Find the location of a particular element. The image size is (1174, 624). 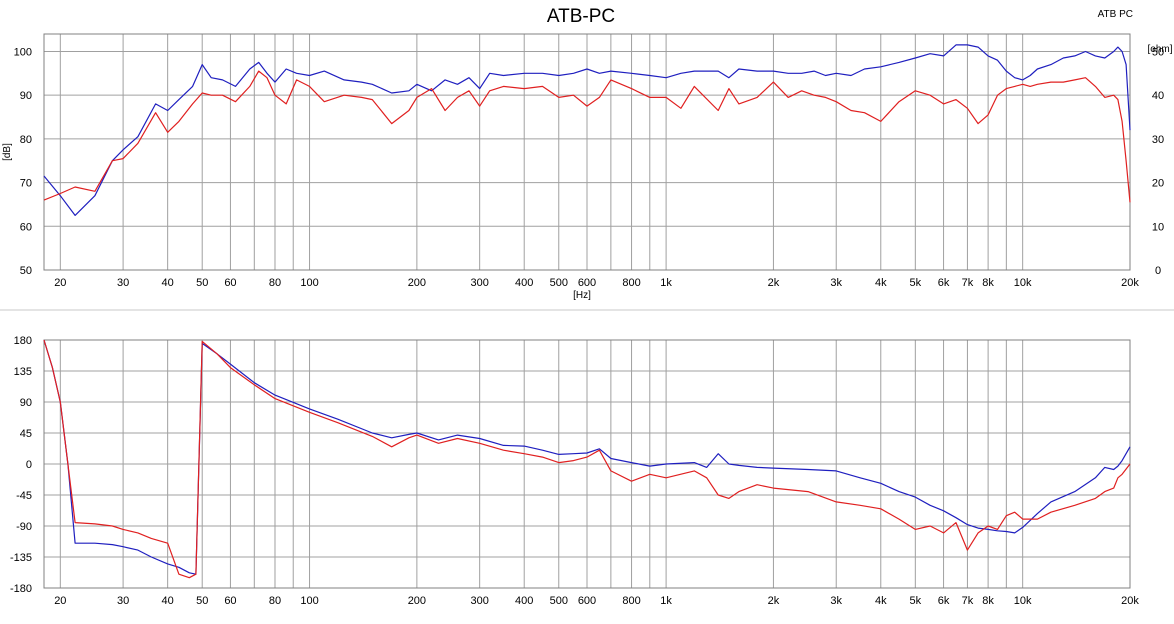

y-tick-label: -90 is located at coordinates (24, 527).